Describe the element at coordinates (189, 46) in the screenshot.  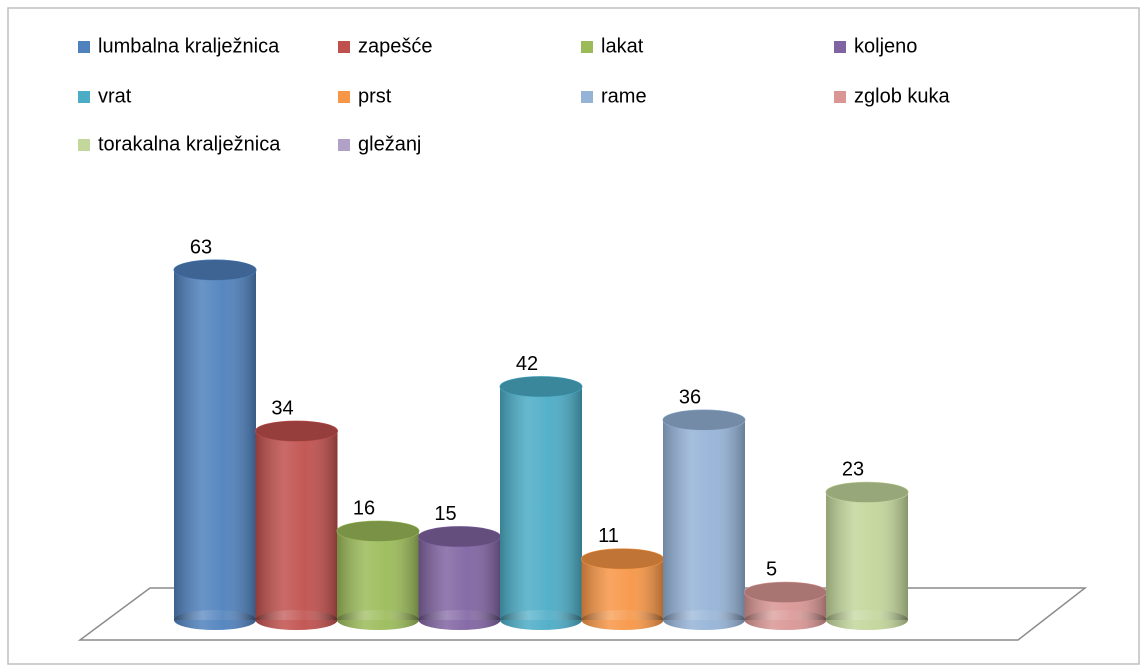
I see `legend-label: lumbalna kralježnica` at that location.